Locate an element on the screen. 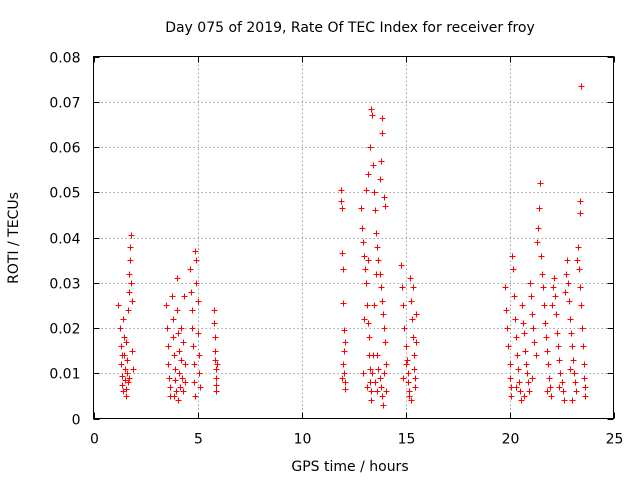  x-axis-label: GPS time / hours is located at coordinates (349, 467).